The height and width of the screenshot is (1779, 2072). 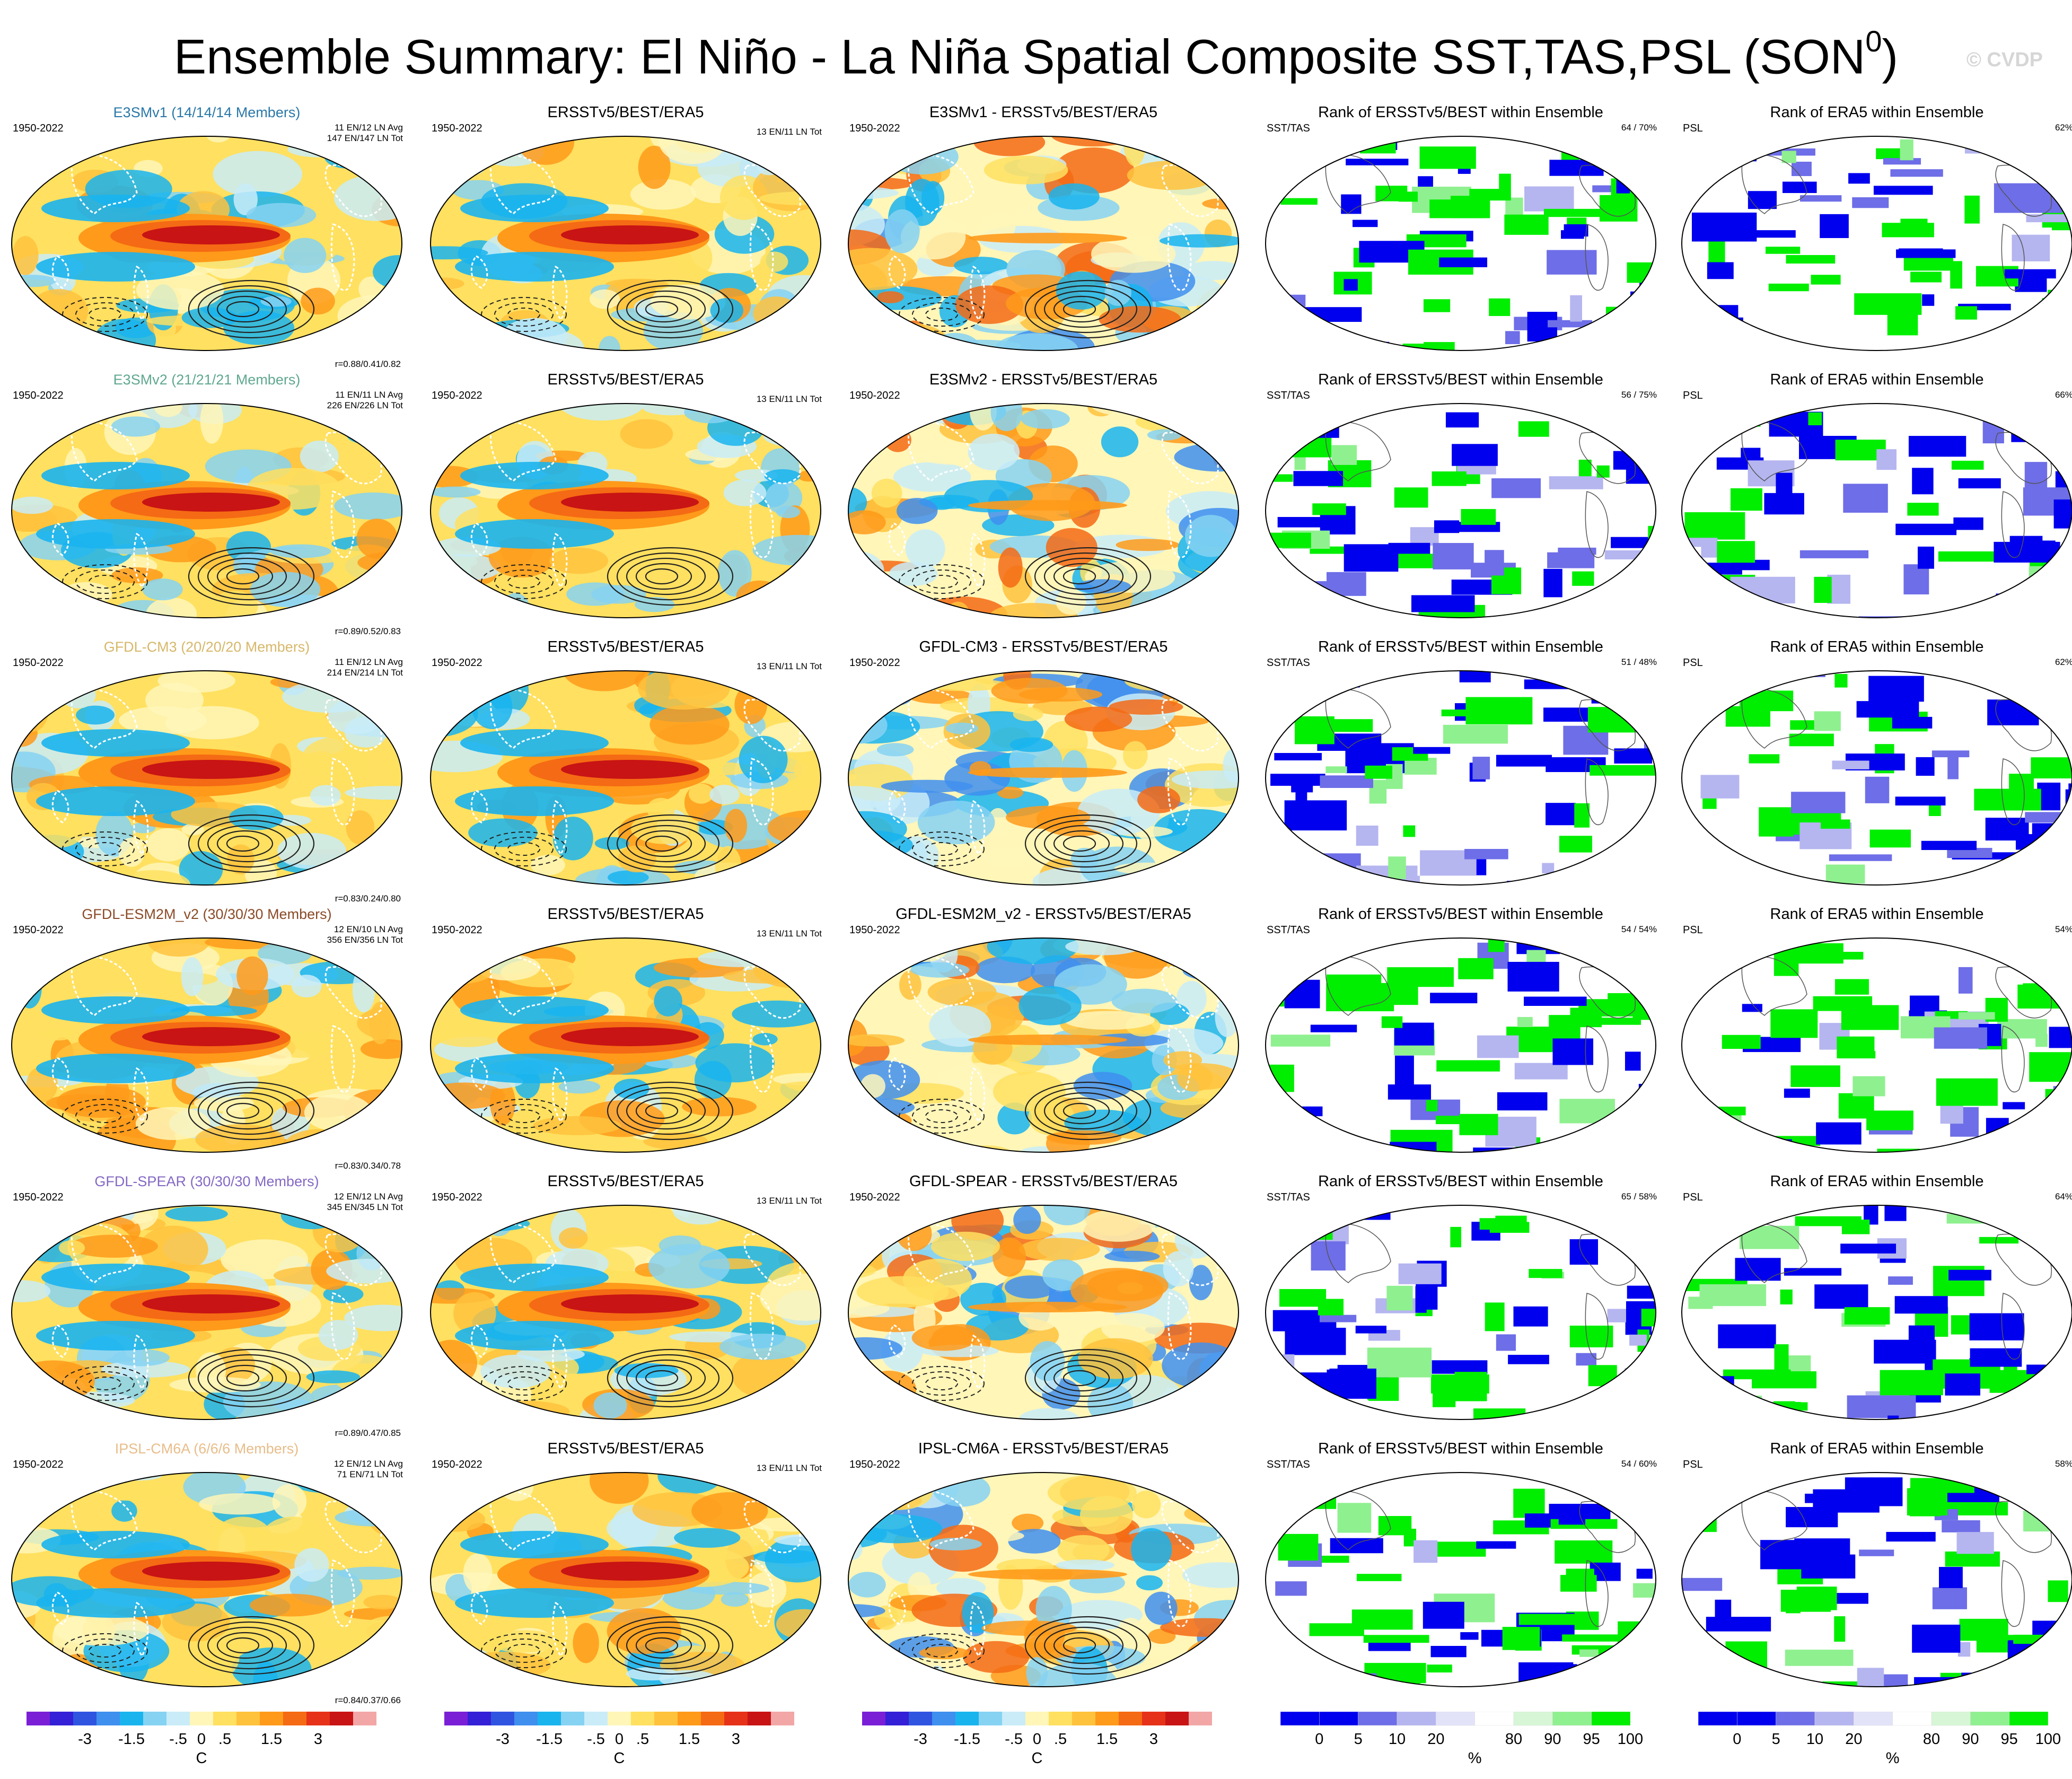 What do you see at coordinates (206, 647) in the screenshot?
I see `panel-title: GFDL-CM3 (20/20/20 Members)` at bounding box center [206, 647].